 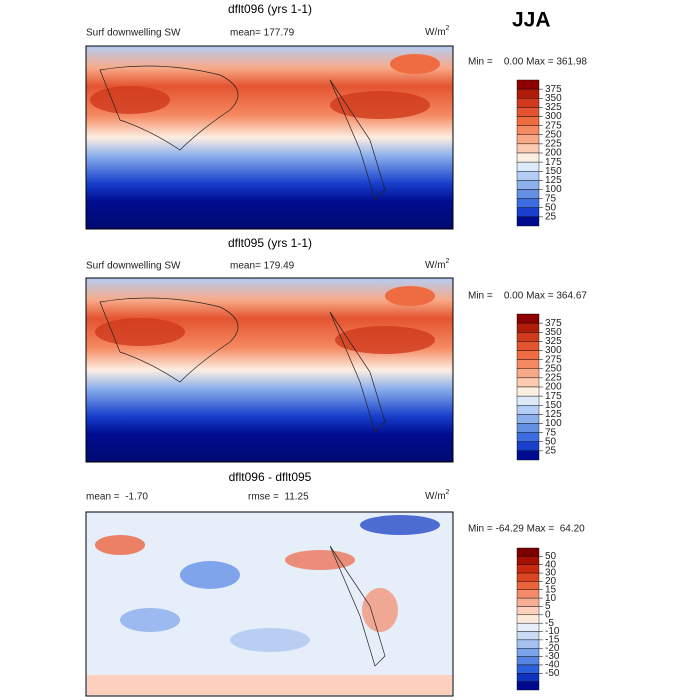 I want to click on colorbar-label: 40, so click(x=551, y=564).